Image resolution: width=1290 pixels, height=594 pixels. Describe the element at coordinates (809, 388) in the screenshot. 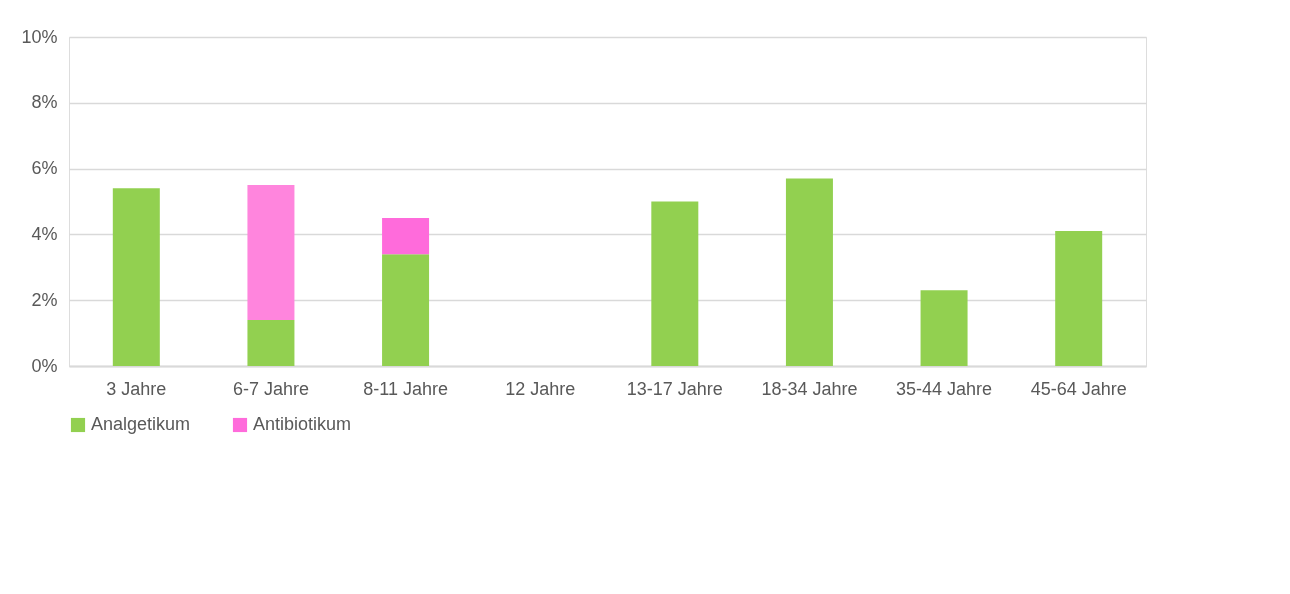

I see `x-tick-label: 18-34 Jahre` at that location.